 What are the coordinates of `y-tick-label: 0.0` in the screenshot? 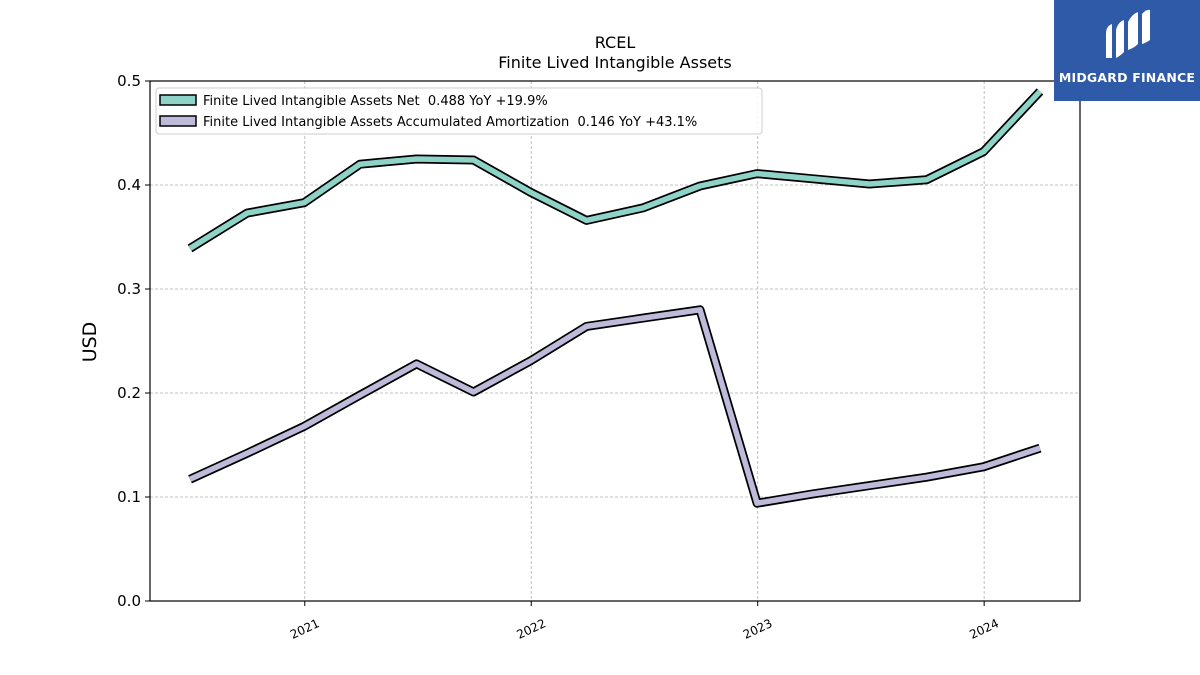 It's located at (129, 601).